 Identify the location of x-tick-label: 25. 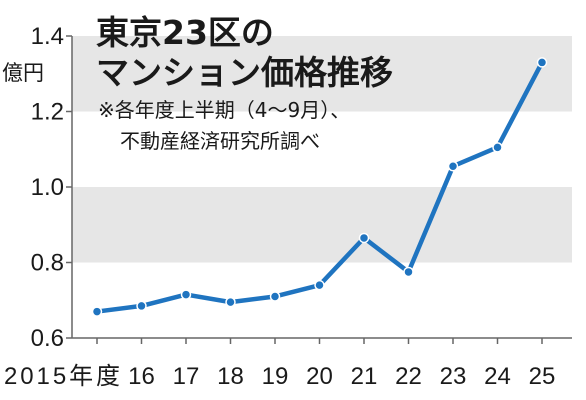
(542, 376).